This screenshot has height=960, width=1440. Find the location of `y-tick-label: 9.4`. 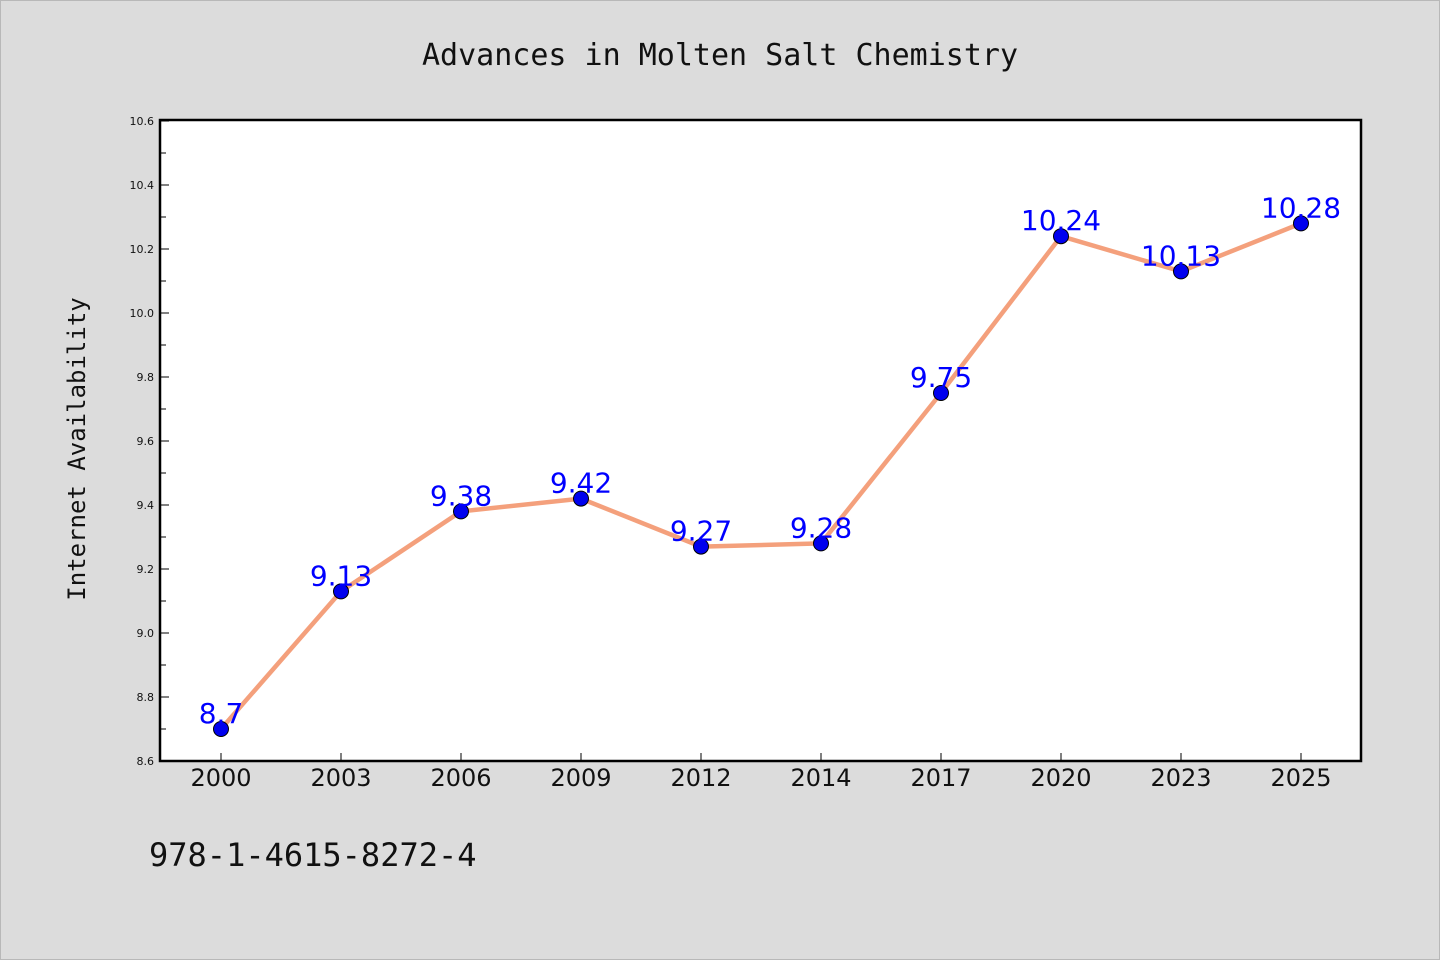

y-tick-label: 9.4 is located at coordinates (146, 505).